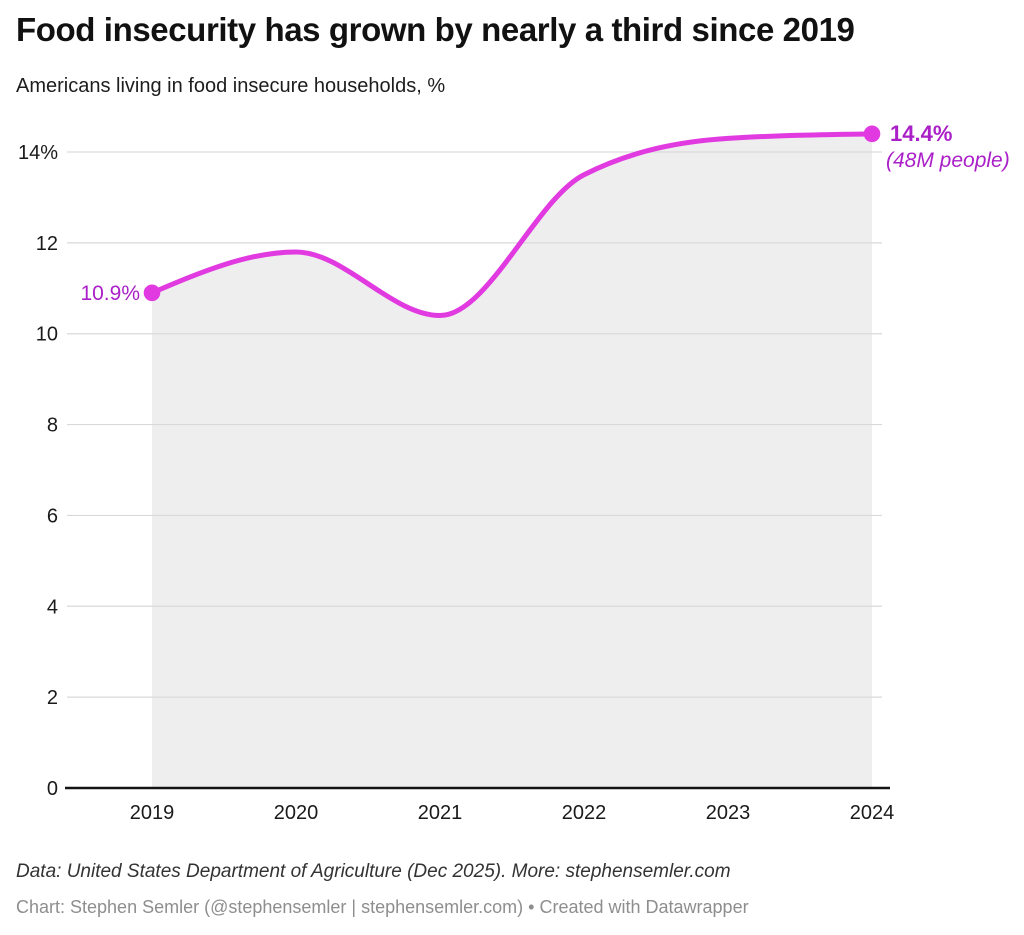 Image resolution: width=1024 pixels, height=935 pixels. I want to click on x-tick-label: 2019, so click(152, 813).